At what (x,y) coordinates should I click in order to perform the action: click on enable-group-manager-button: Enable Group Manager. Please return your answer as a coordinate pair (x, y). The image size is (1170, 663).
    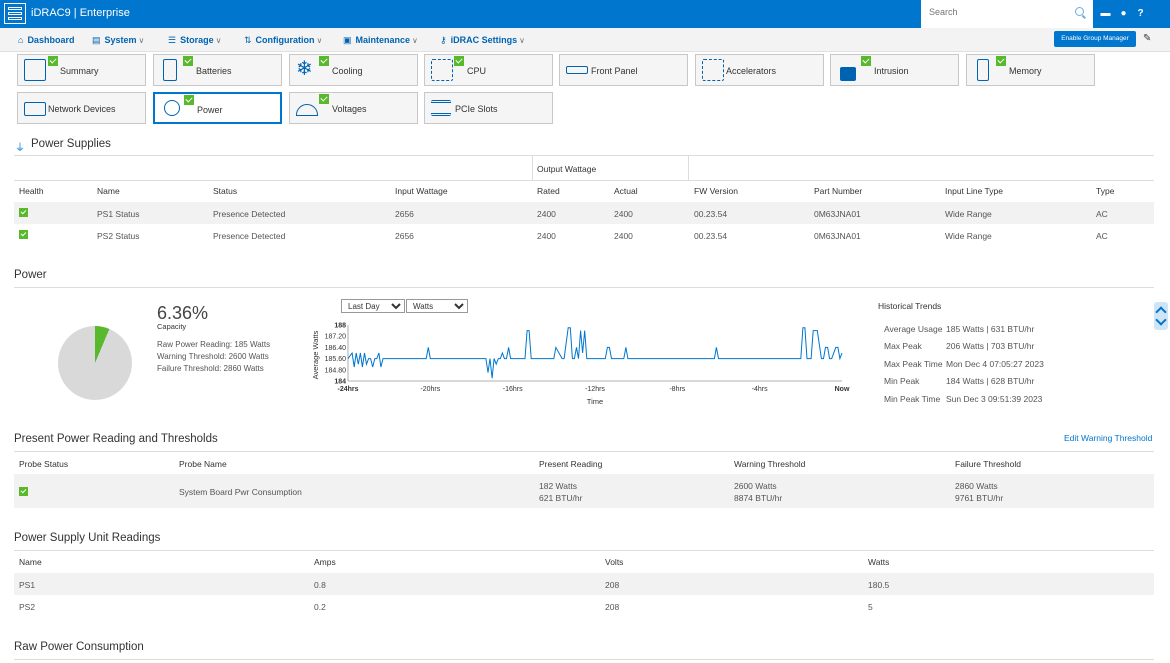
    Looking at the image, I should click on (1095, 39).